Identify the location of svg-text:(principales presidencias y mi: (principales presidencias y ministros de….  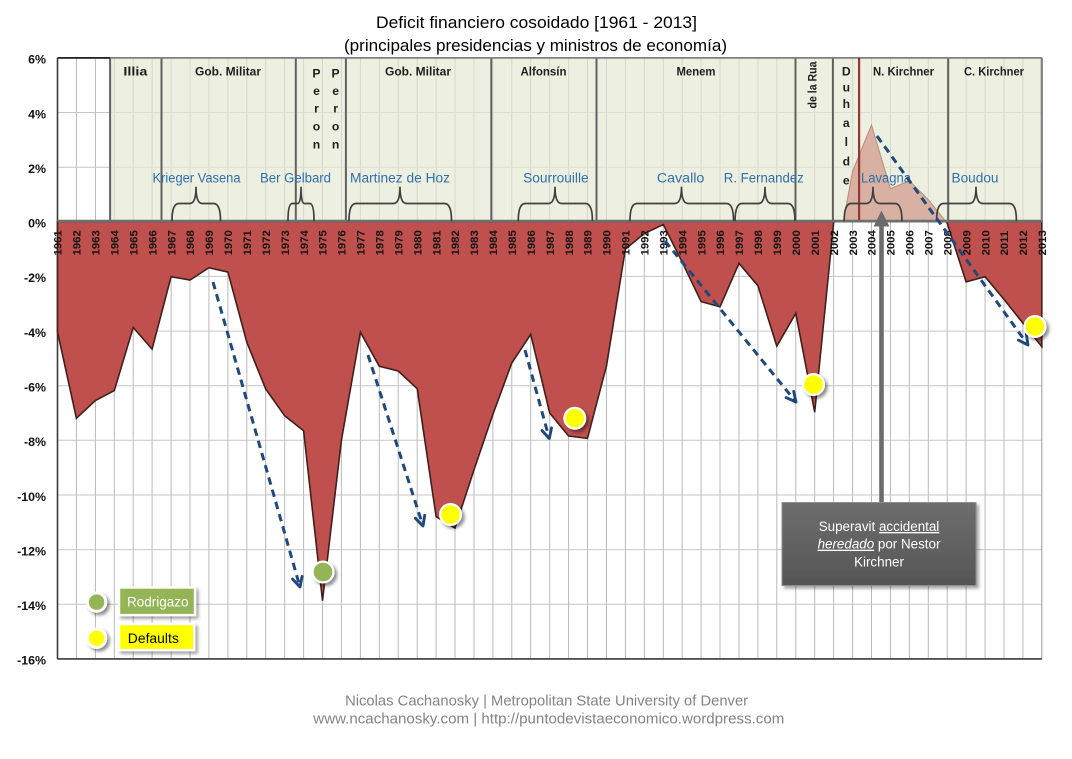
(535, 45).